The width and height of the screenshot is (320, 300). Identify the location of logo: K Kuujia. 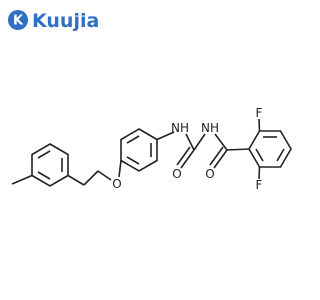
(53, 21).